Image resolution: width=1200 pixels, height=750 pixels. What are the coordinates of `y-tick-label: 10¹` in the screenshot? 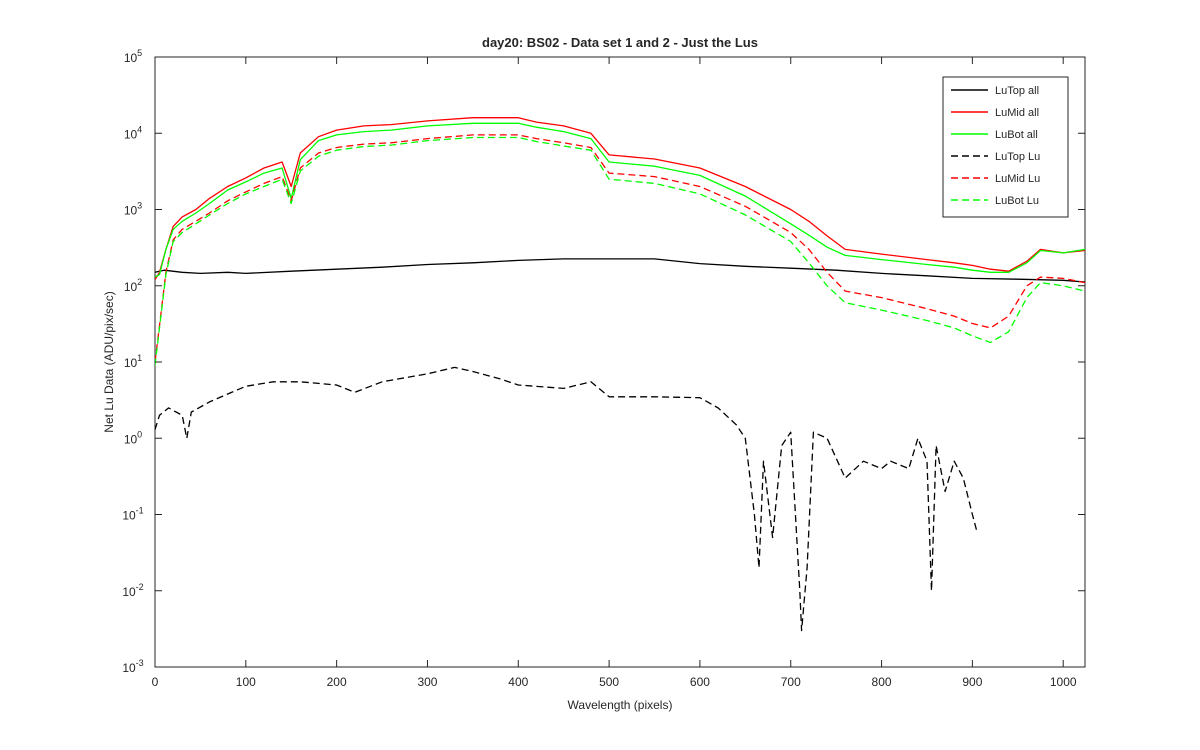 It's located at (133, 361).